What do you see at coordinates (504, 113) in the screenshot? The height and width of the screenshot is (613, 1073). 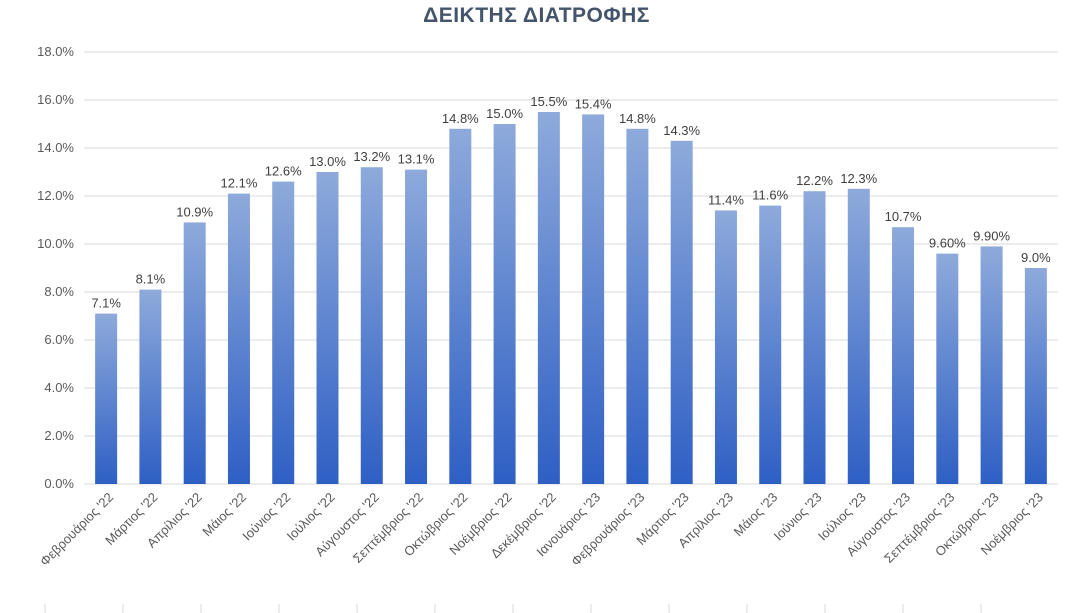 I see `data-label: 15.0%` at bounding box center [504, 113].